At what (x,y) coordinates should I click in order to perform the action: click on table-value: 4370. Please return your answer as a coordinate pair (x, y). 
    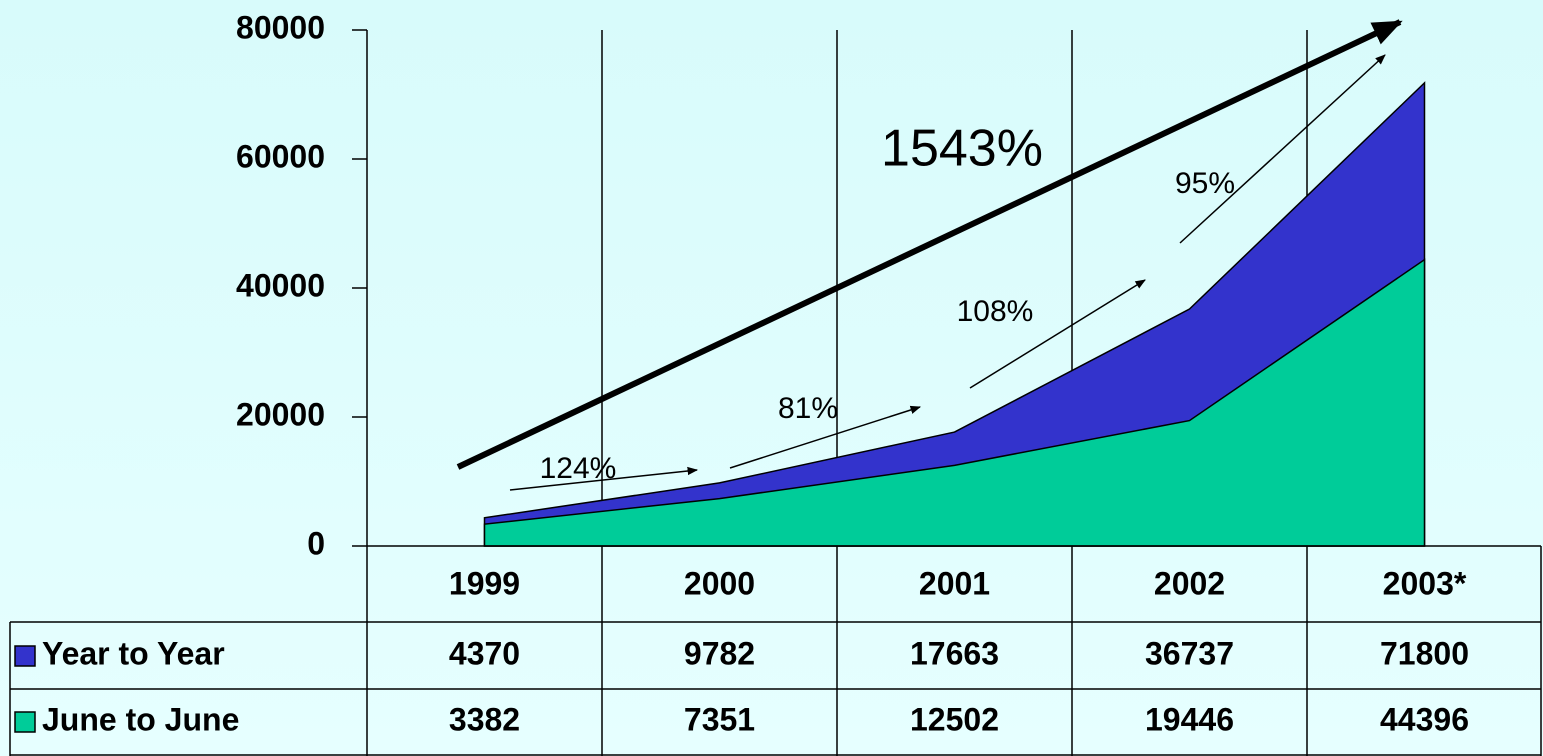
    Looking at the image, I should click on (484, 653).